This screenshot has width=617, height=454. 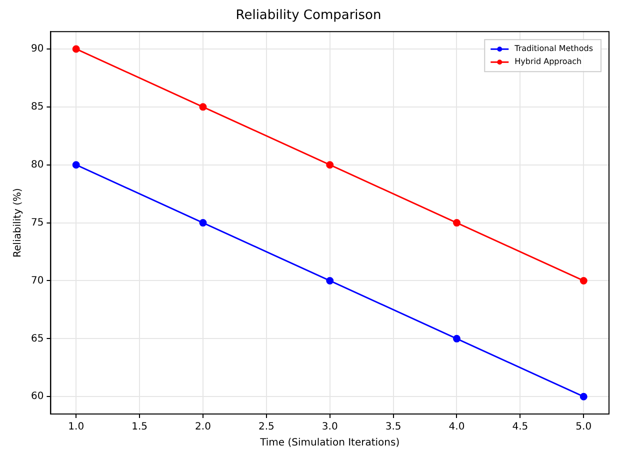 I want to click on x-tick-label: 2.0, so click(x=203, y=427).